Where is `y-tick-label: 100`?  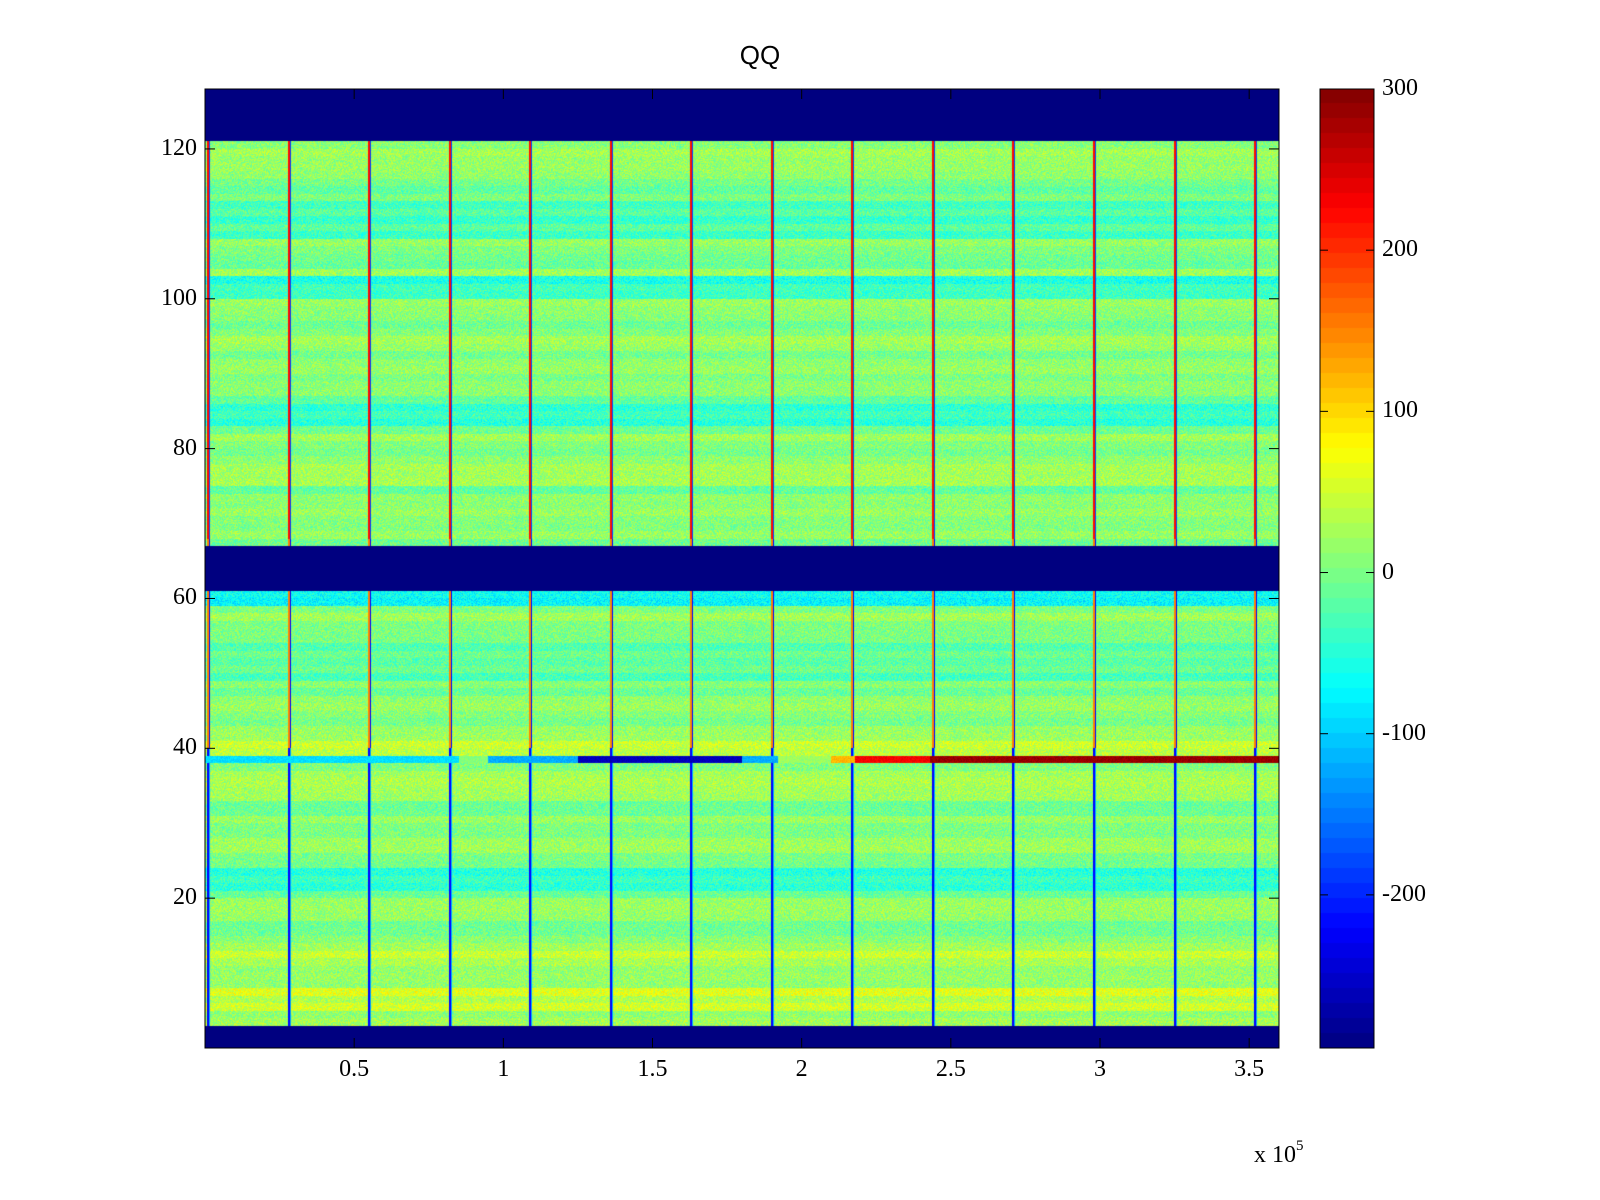 y-tick-label: 100 is located at coordinates (179, 297).